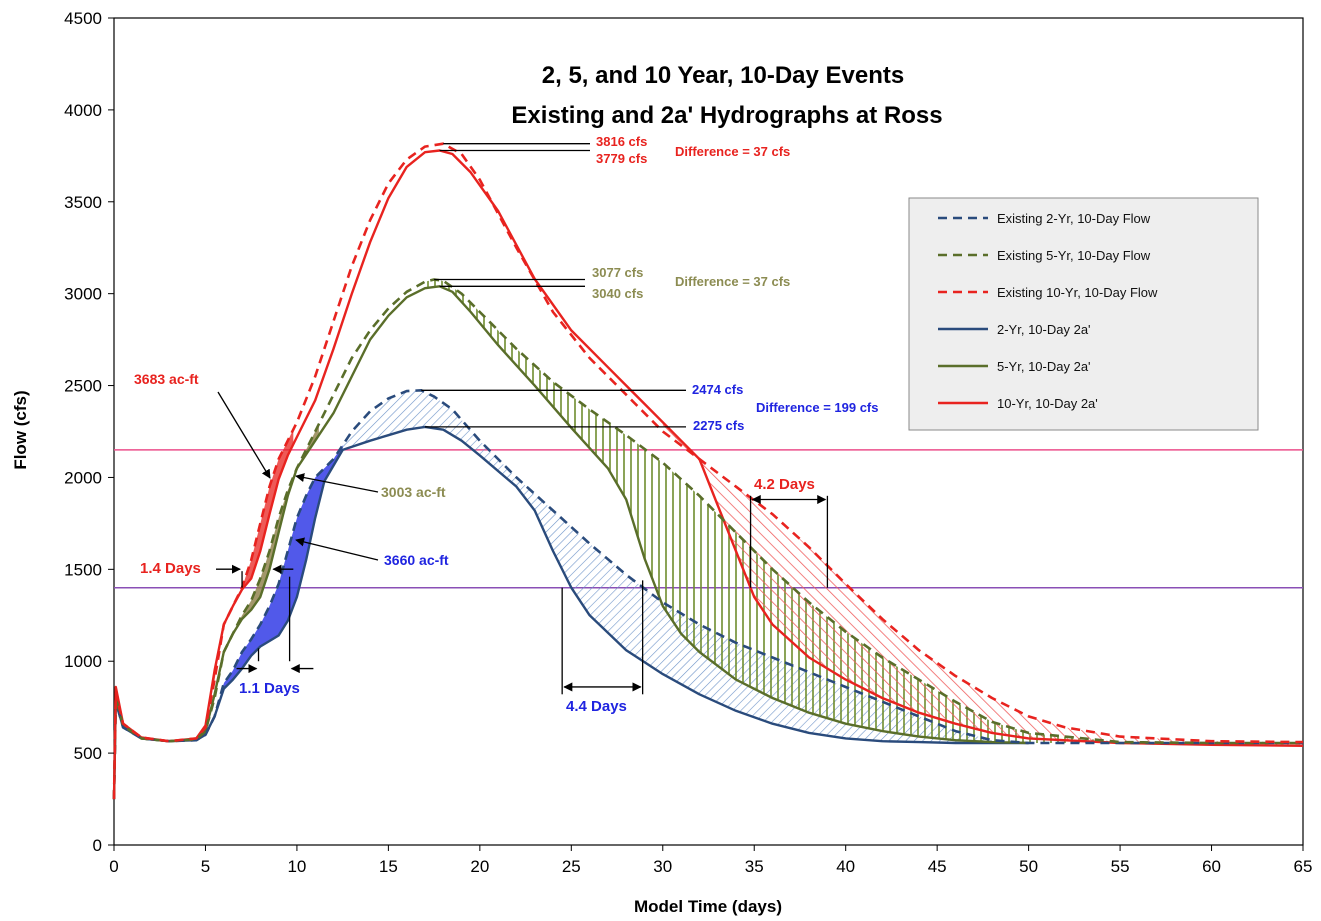 The height and width of the screenshot is (921, 1321). Describe the element at coordinates (244, 435) in the screenshot. I see `arrow-volume-10yr` at that location.